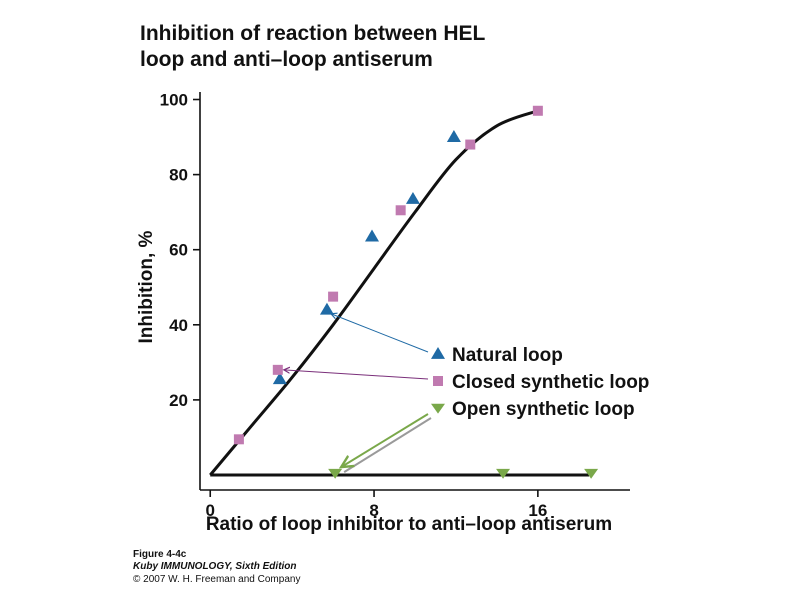 This screenshot has width=800, height=600. I want to click on caption-copyright: © 2007 W. H. Freeman and Company, so click(216, 579).